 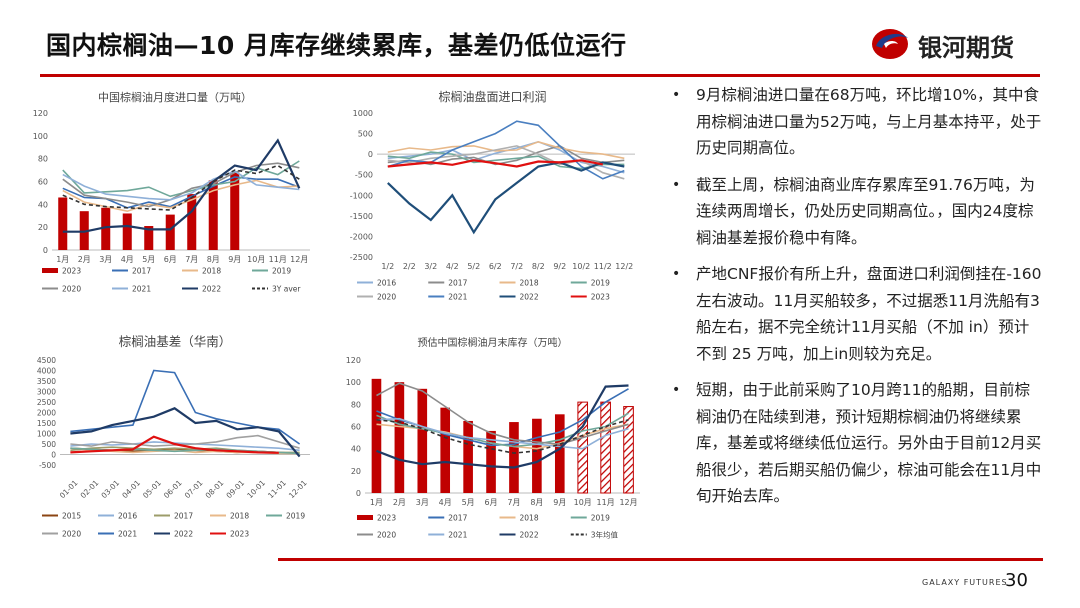 What do you see at coordinates (46, 402) in the screenshot?
I see `y-tick-label: 2500` at bounding box center [46, 402].